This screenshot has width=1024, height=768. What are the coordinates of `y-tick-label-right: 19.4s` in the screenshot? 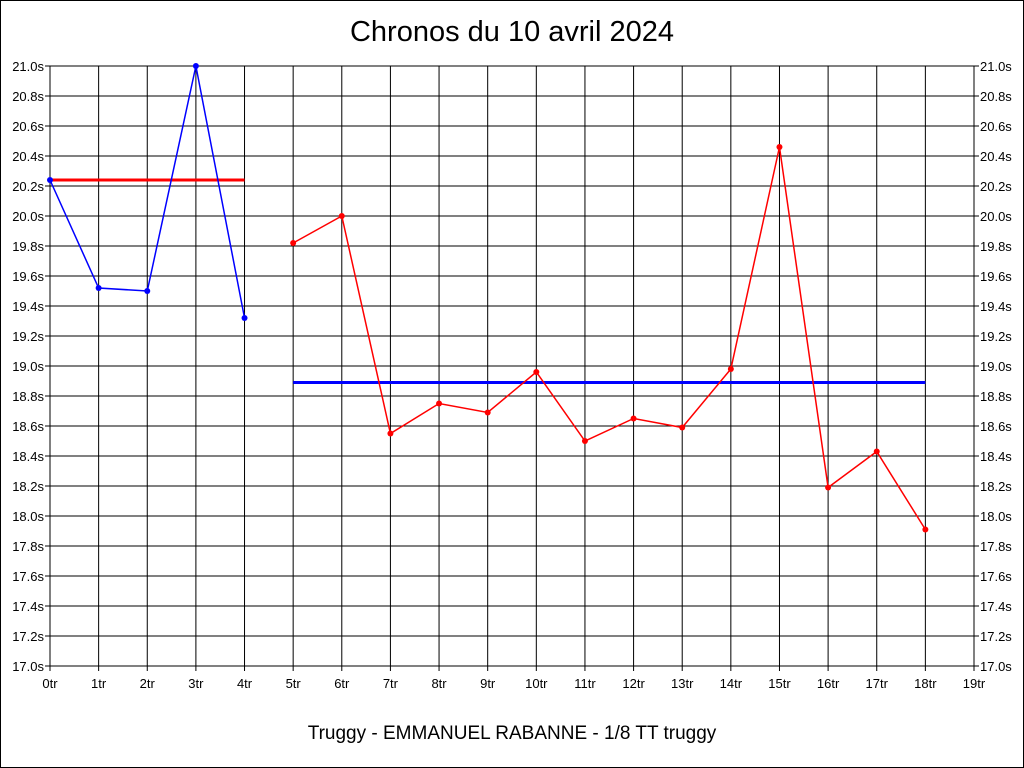 It's located at (996, 306).